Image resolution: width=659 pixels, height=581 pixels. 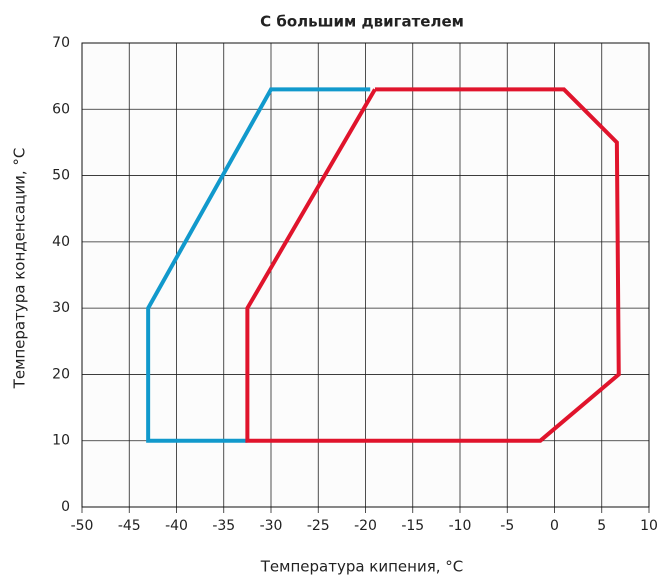 I want to click on y-tick-label: 40, so click(x=61, y=242).